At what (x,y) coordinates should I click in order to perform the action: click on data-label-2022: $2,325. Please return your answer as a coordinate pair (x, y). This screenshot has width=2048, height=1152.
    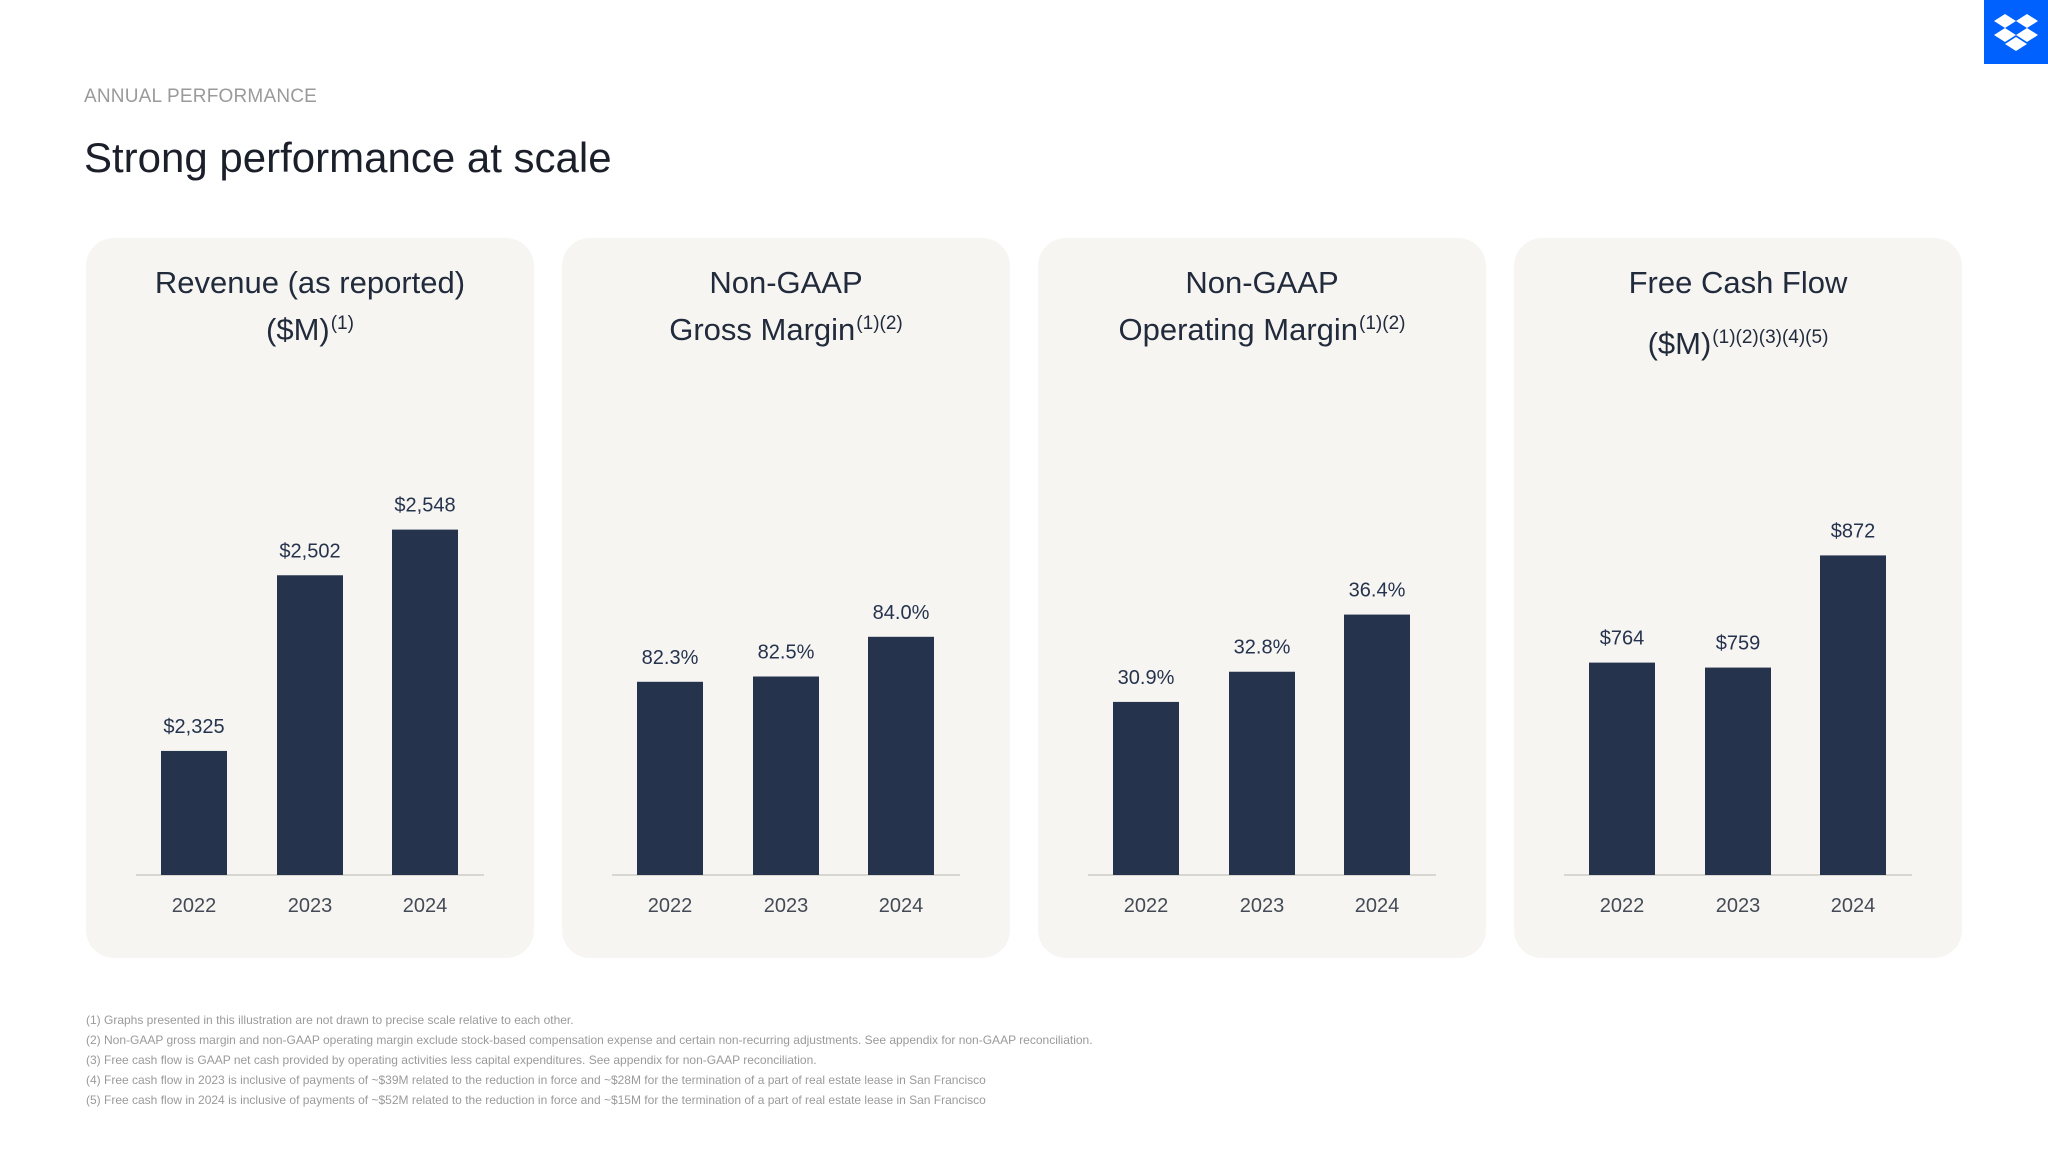
    Looking at the image, I should click on (193, 727).